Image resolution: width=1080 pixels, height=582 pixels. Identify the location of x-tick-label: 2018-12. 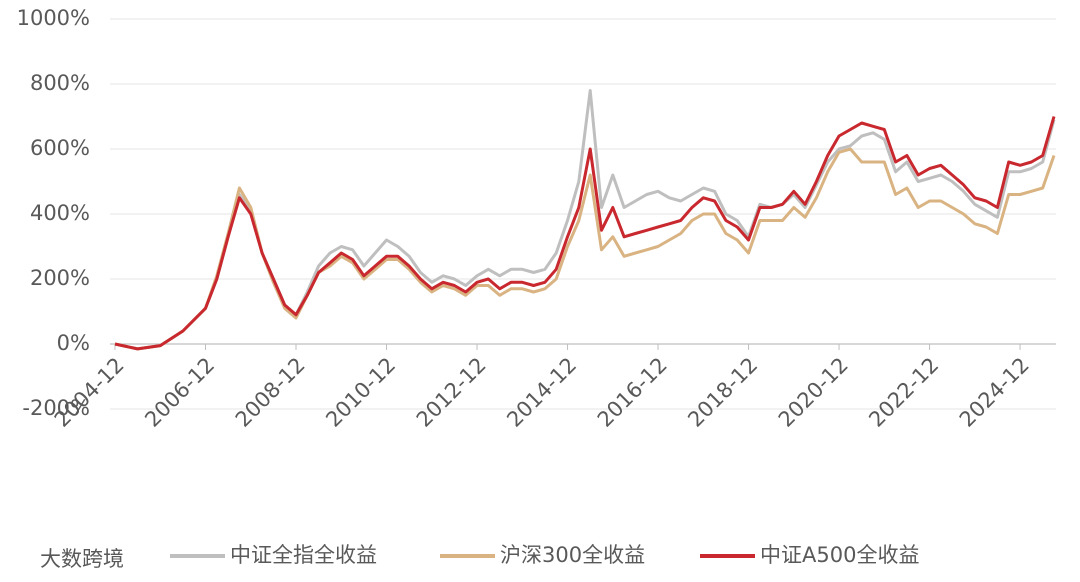
(722, 392).